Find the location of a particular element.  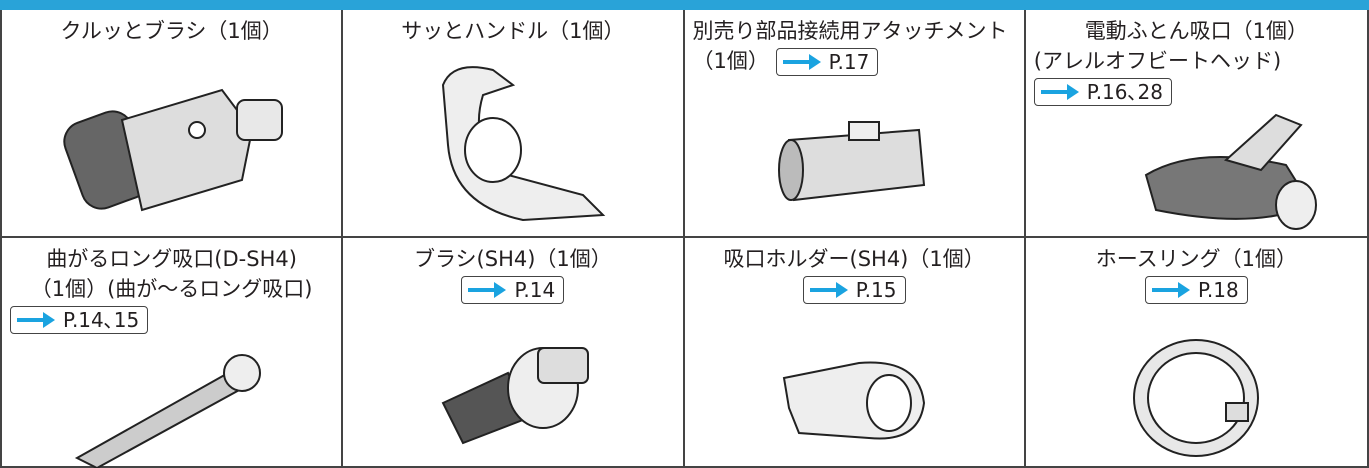

header-bar is located at coordinates (684, 5).